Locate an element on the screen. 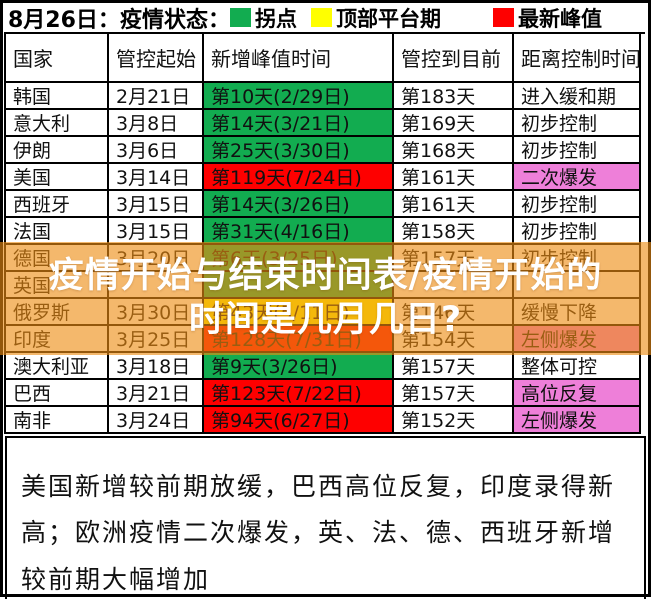  country-cell: 澳大利亚 is located at coordinates (57, 366).